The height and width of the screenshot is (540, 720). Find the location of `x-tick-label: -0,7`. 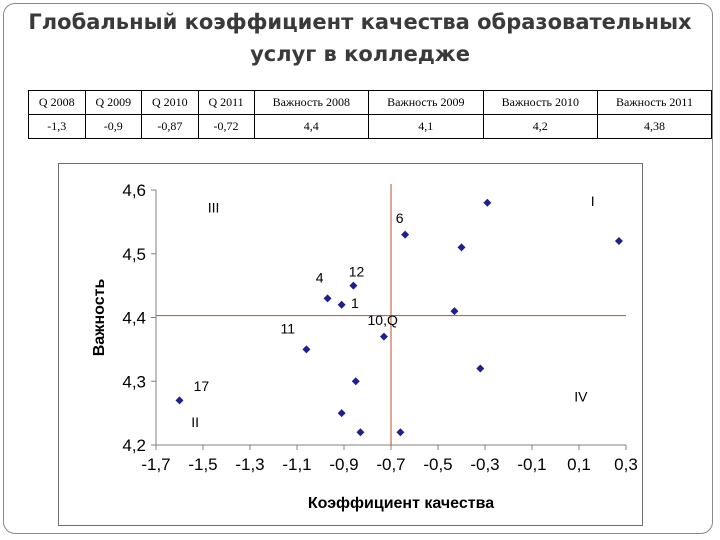

x-tick-label: -0,7 is located at coordinates (390, 464).